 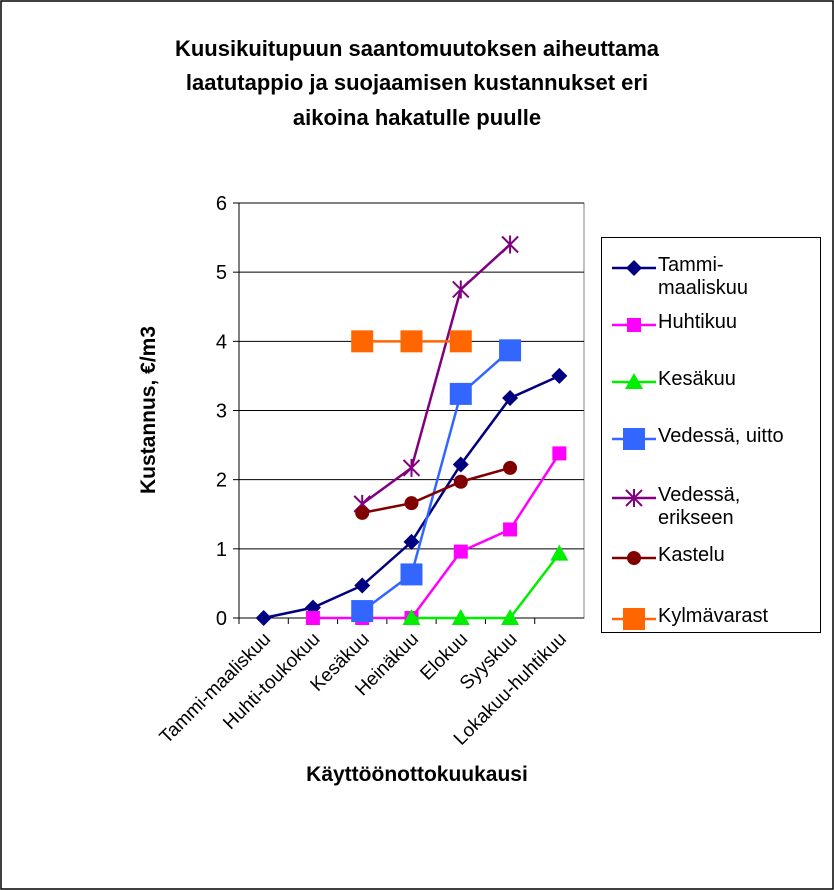 I want to click on legend-entry: Tammi-maaliskuu, so click(x=715, y=277).